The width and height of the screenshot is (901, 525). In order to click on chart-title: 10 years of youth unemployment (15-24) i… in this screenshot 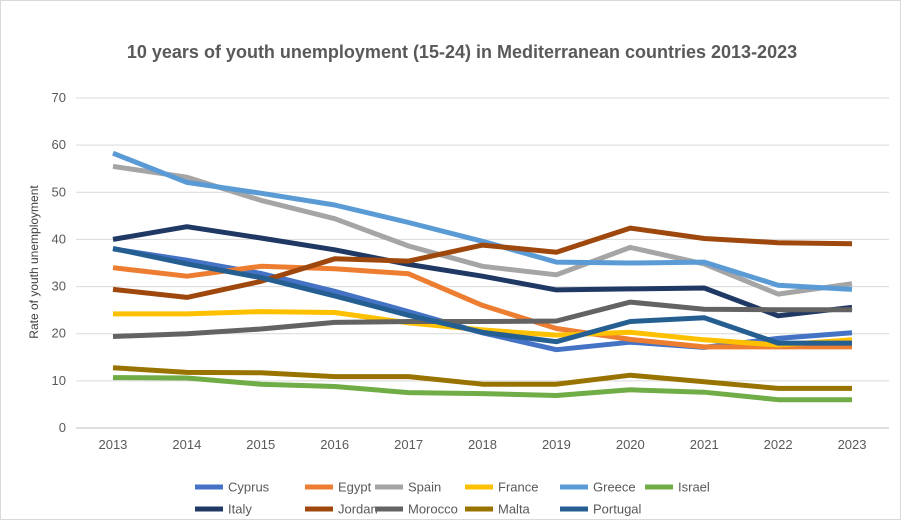, I will do `click(462, 52)`.